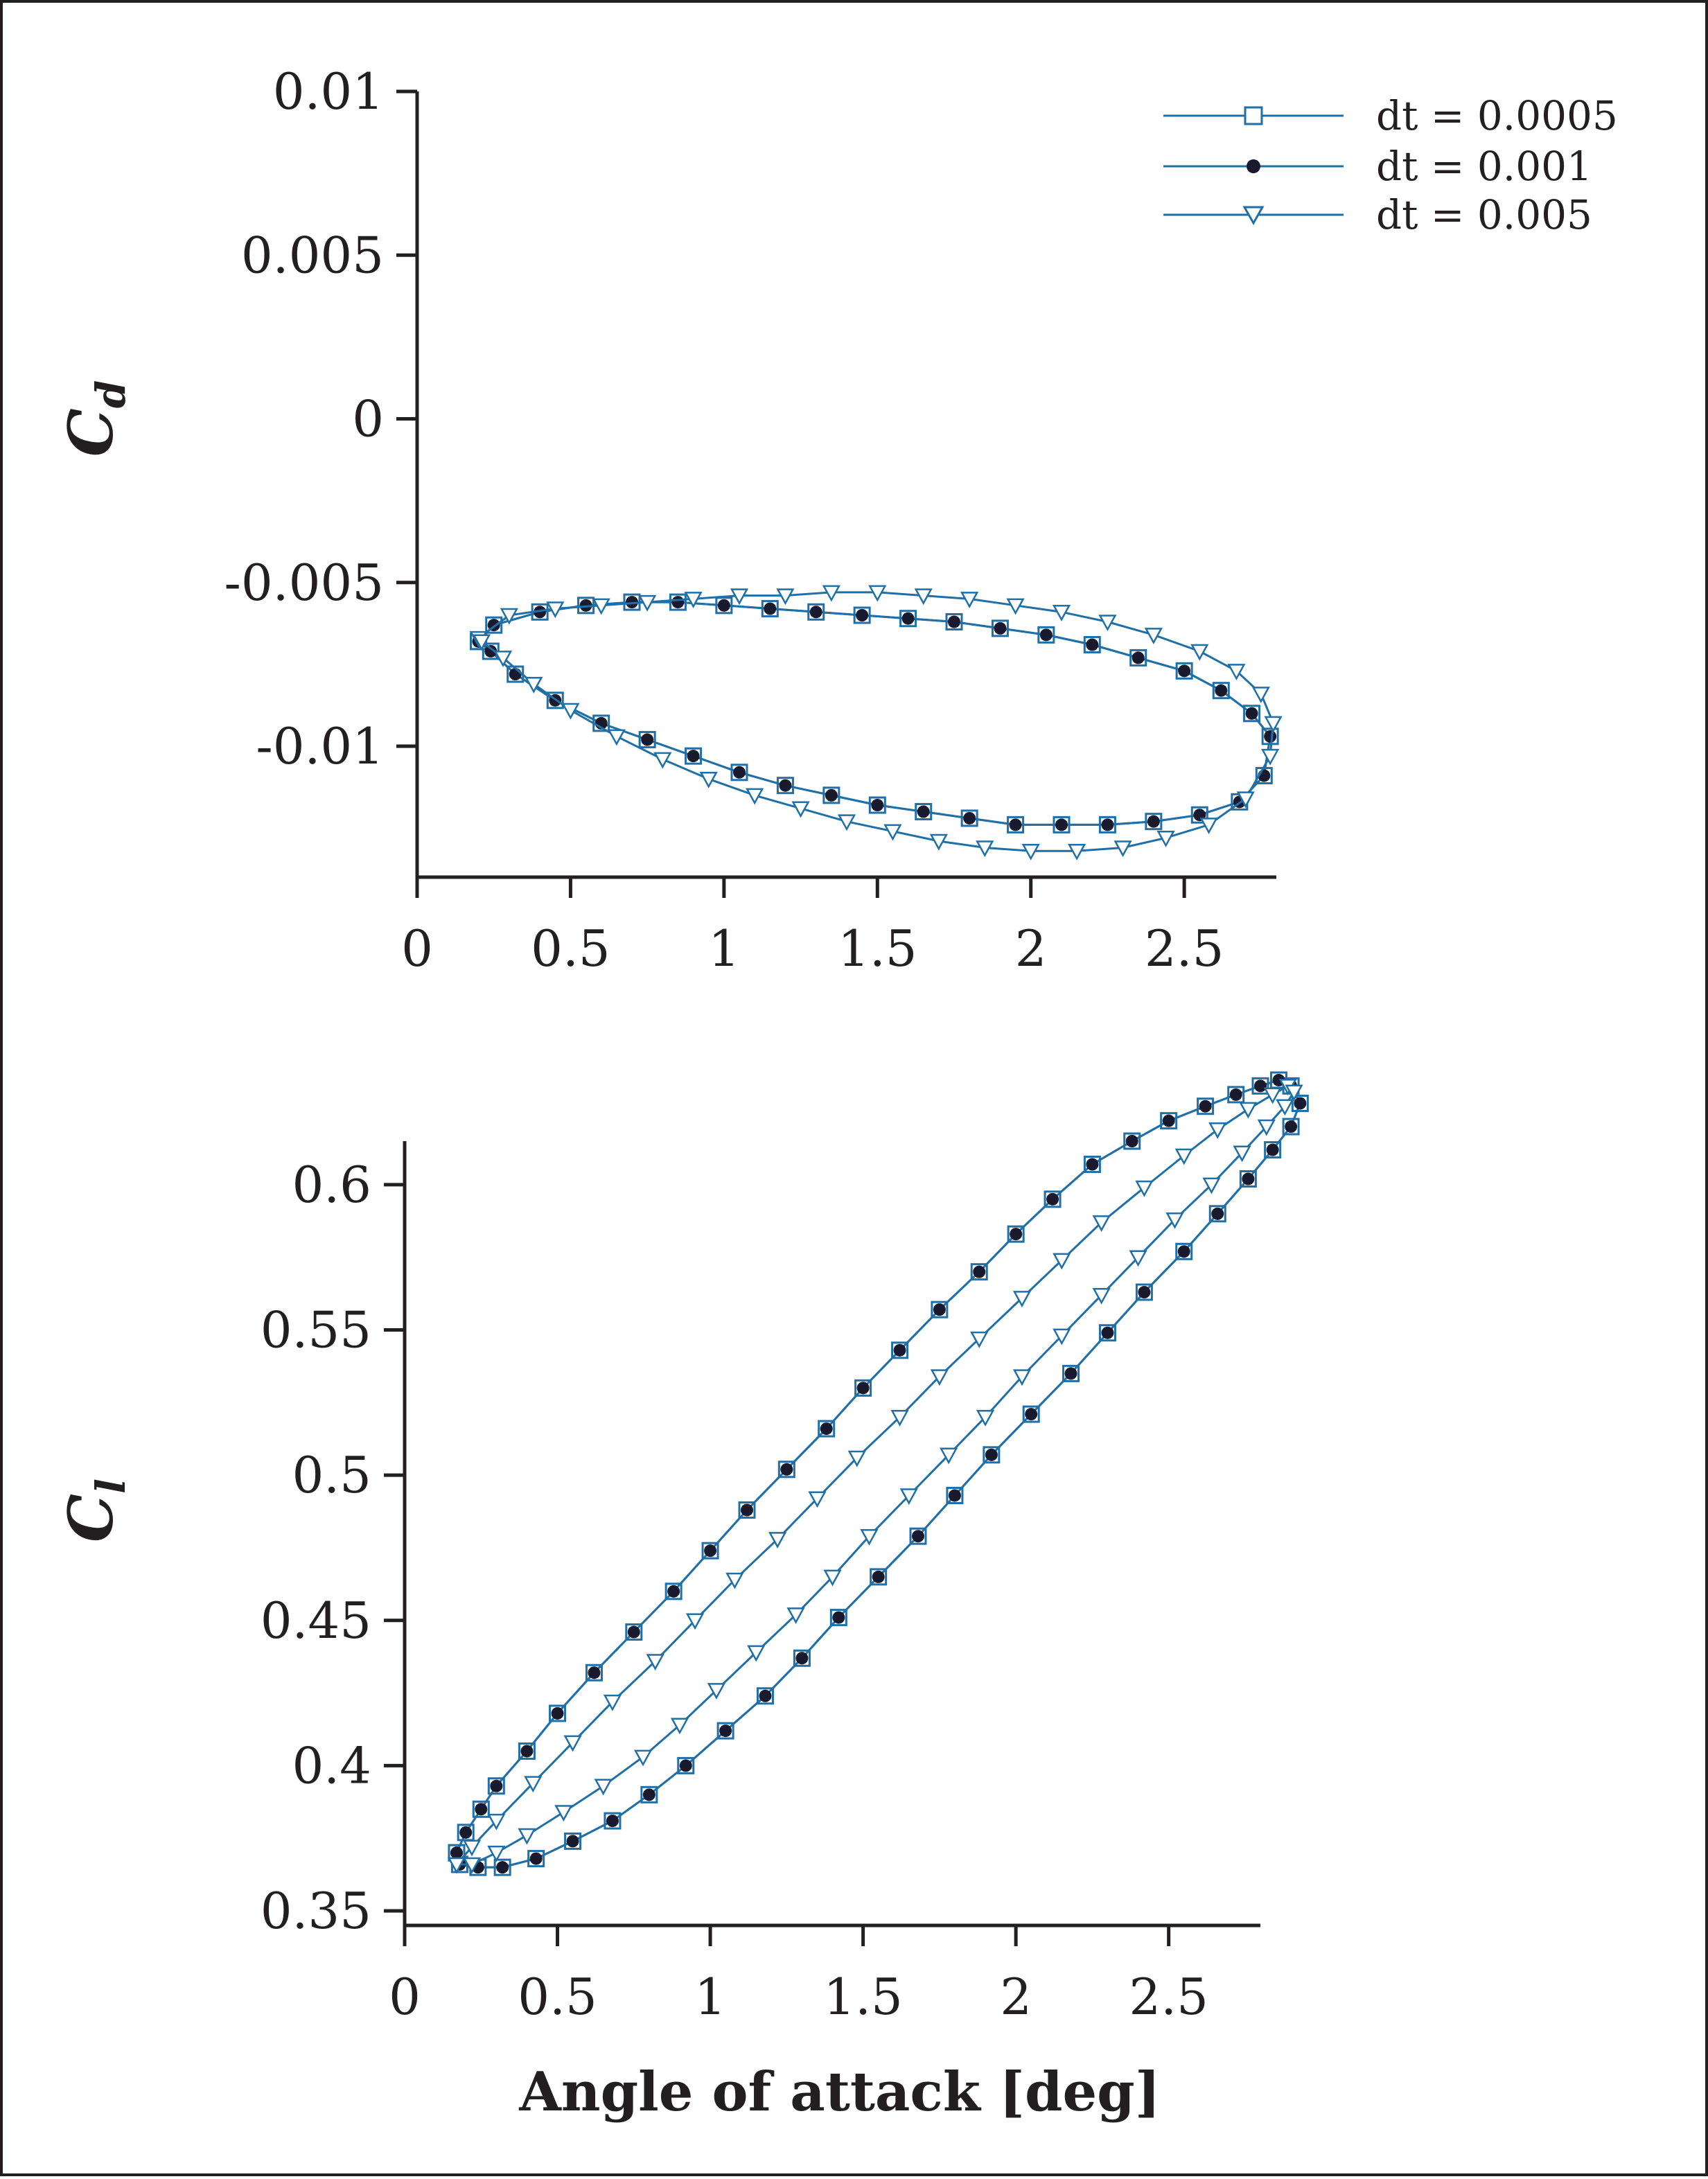 Image resolution: width=1708 pixels, height=2179 pixels. I want to click on cl-y-axis-title-sub: l, so click(111, 1487).